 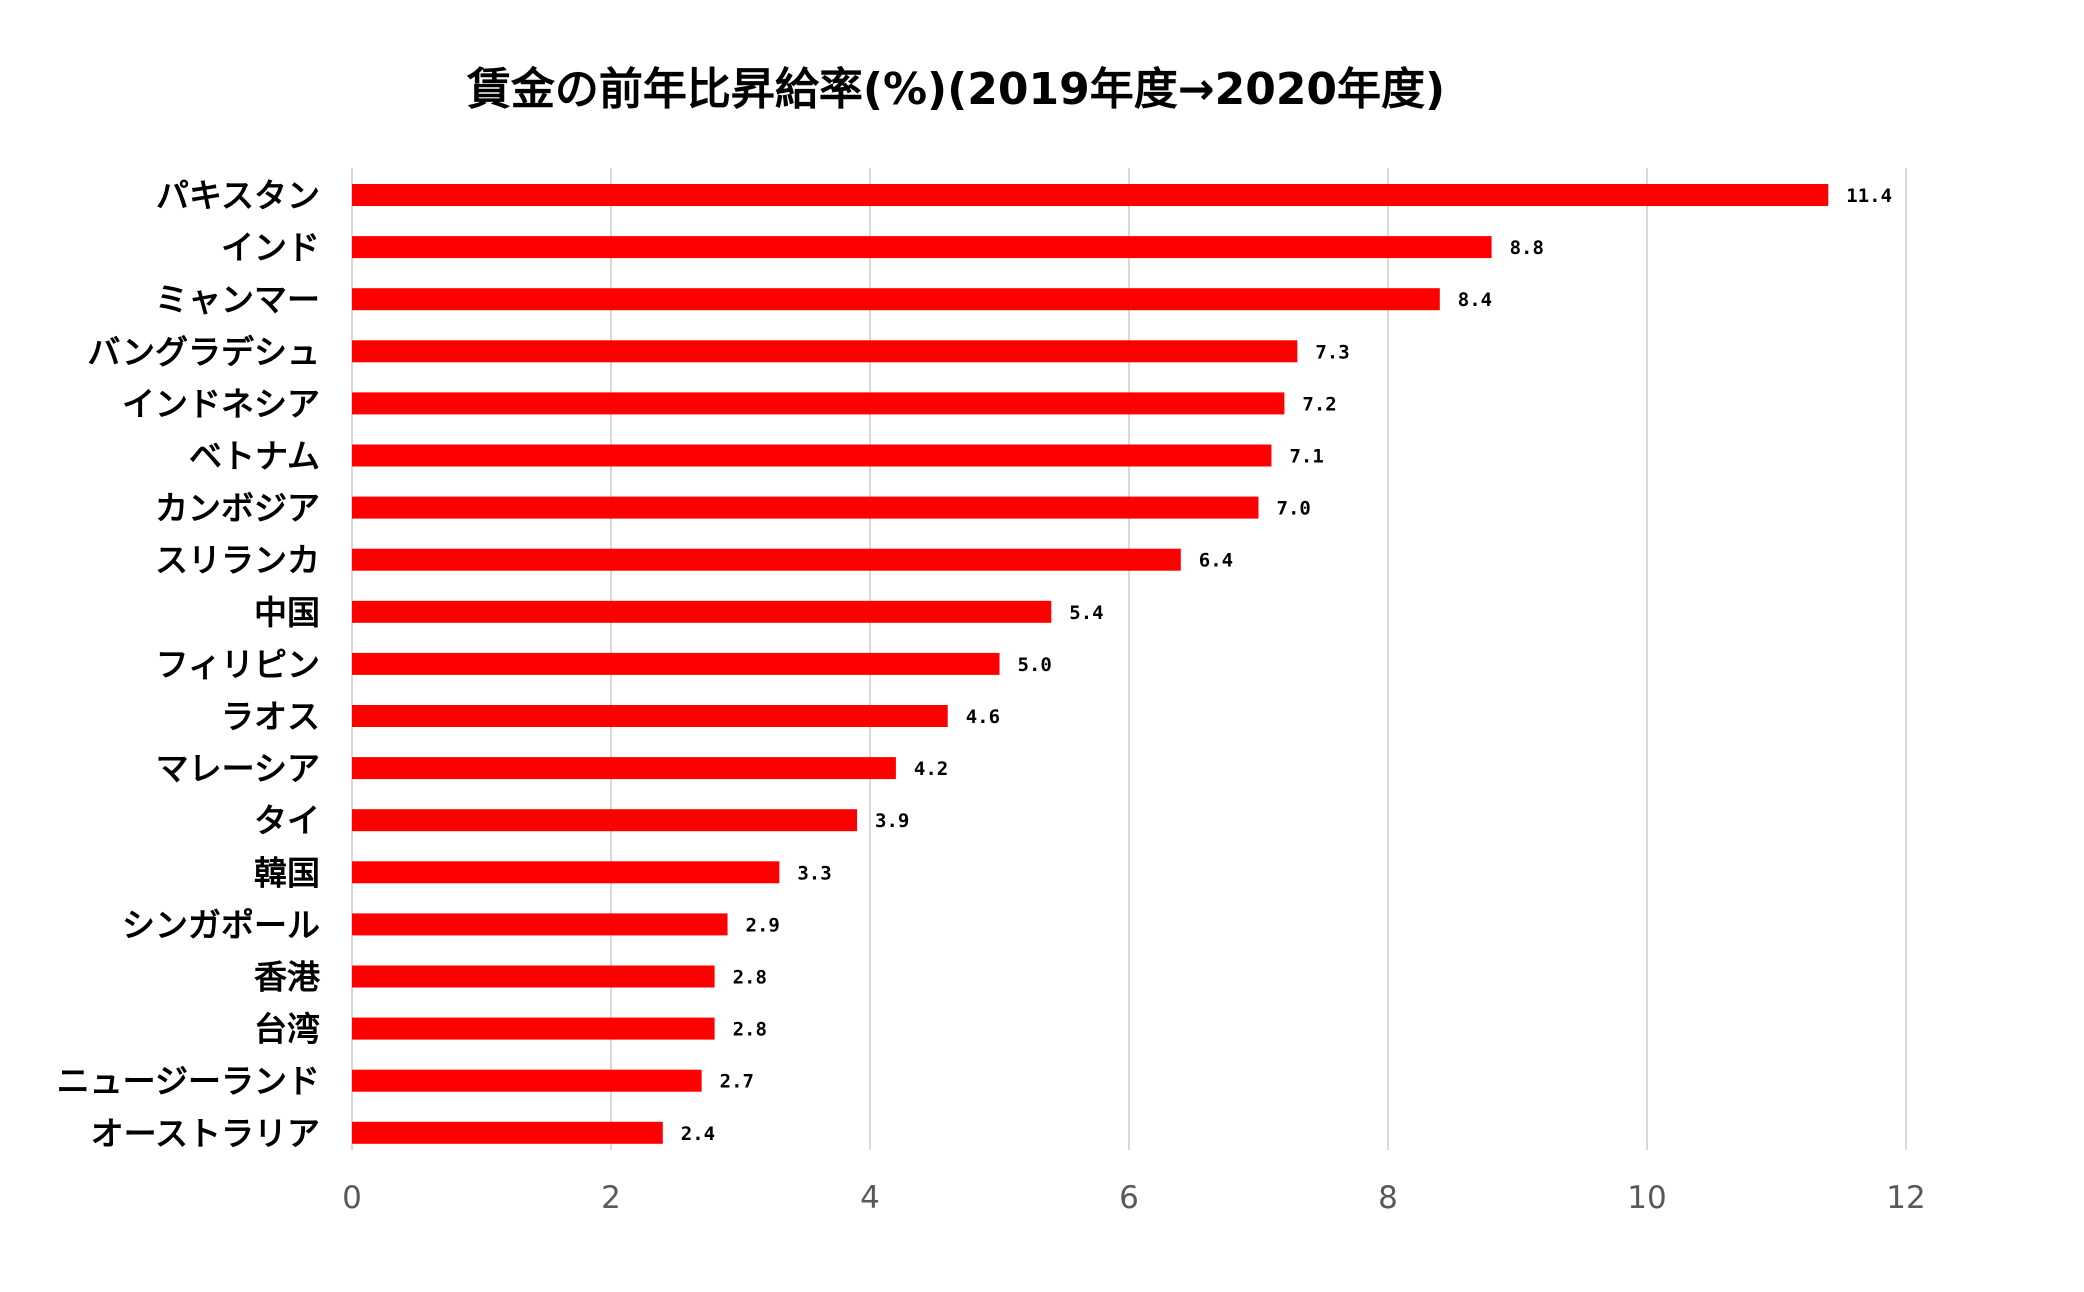 What do you see at coordinates (1294, 509) in the screenshot?
I see `data-label: 7.0` at bounding box center [1294, 509].